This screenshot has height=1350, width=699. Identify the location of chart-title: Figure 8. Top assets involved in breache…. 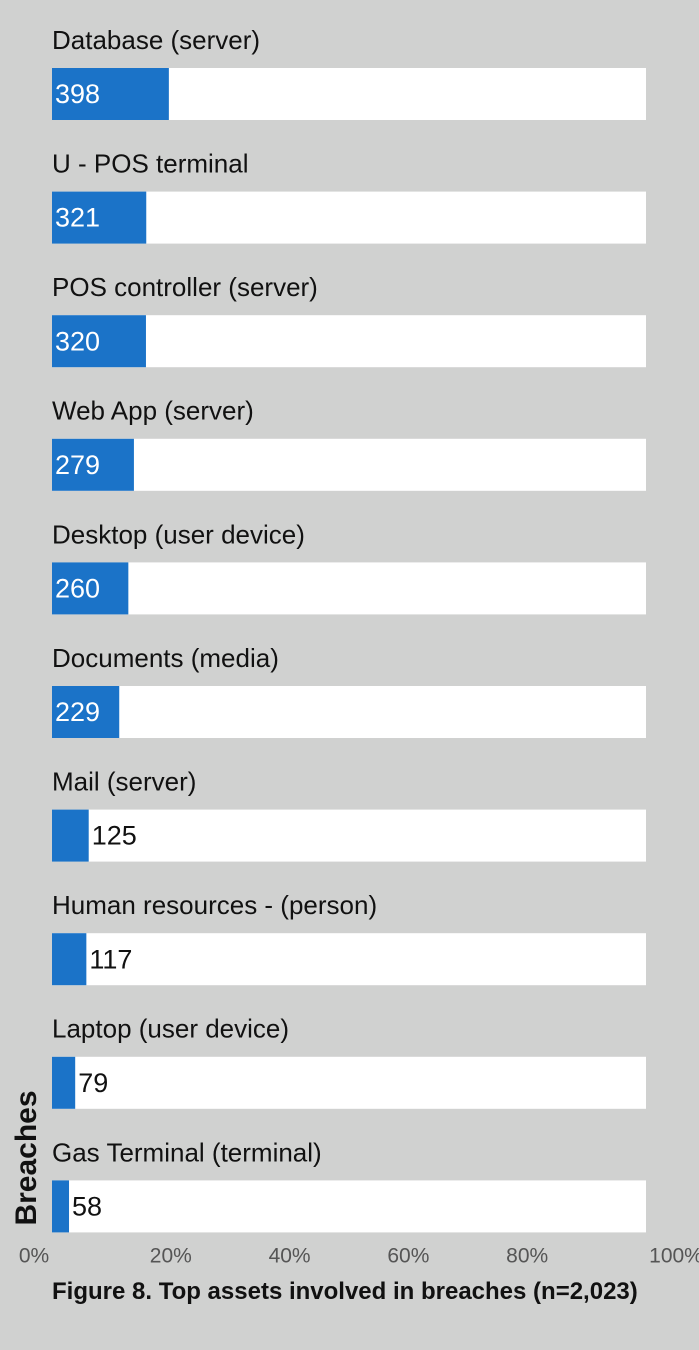
(345, 1291).